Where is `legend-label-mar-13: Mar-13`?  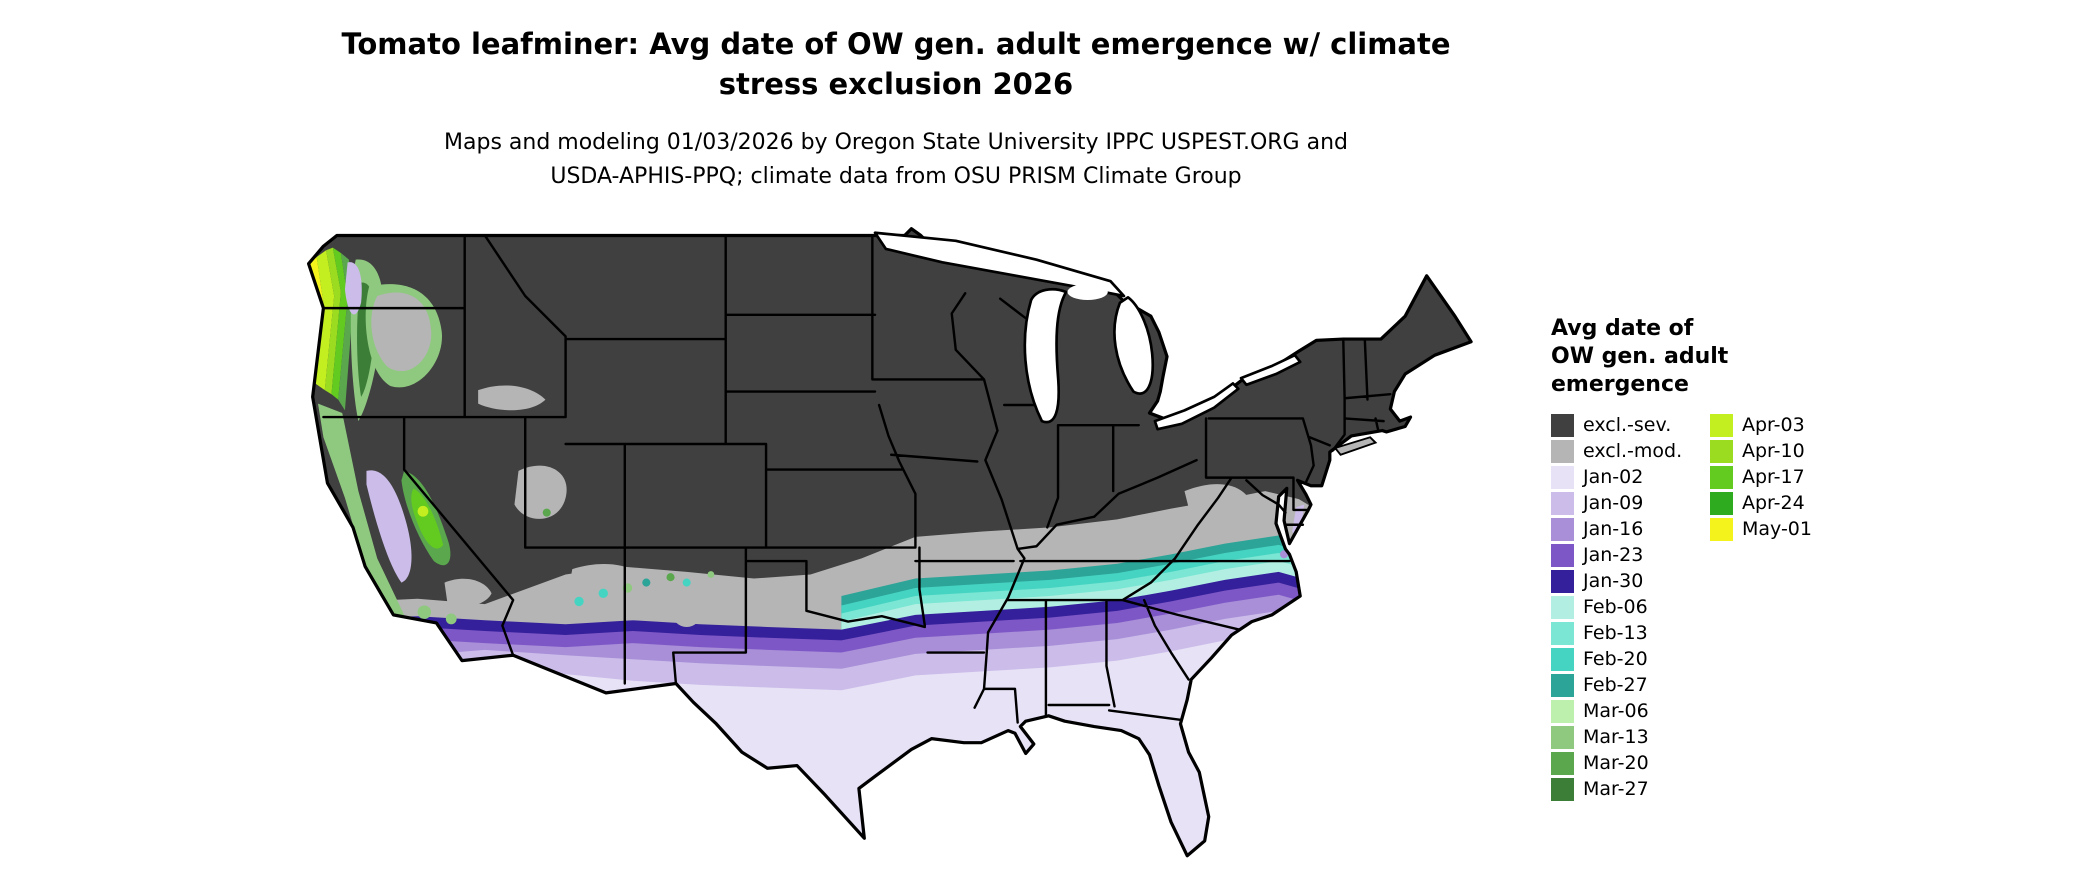 legend-label-mar-13: Mar-13 is located at coordinates (1616, 737).